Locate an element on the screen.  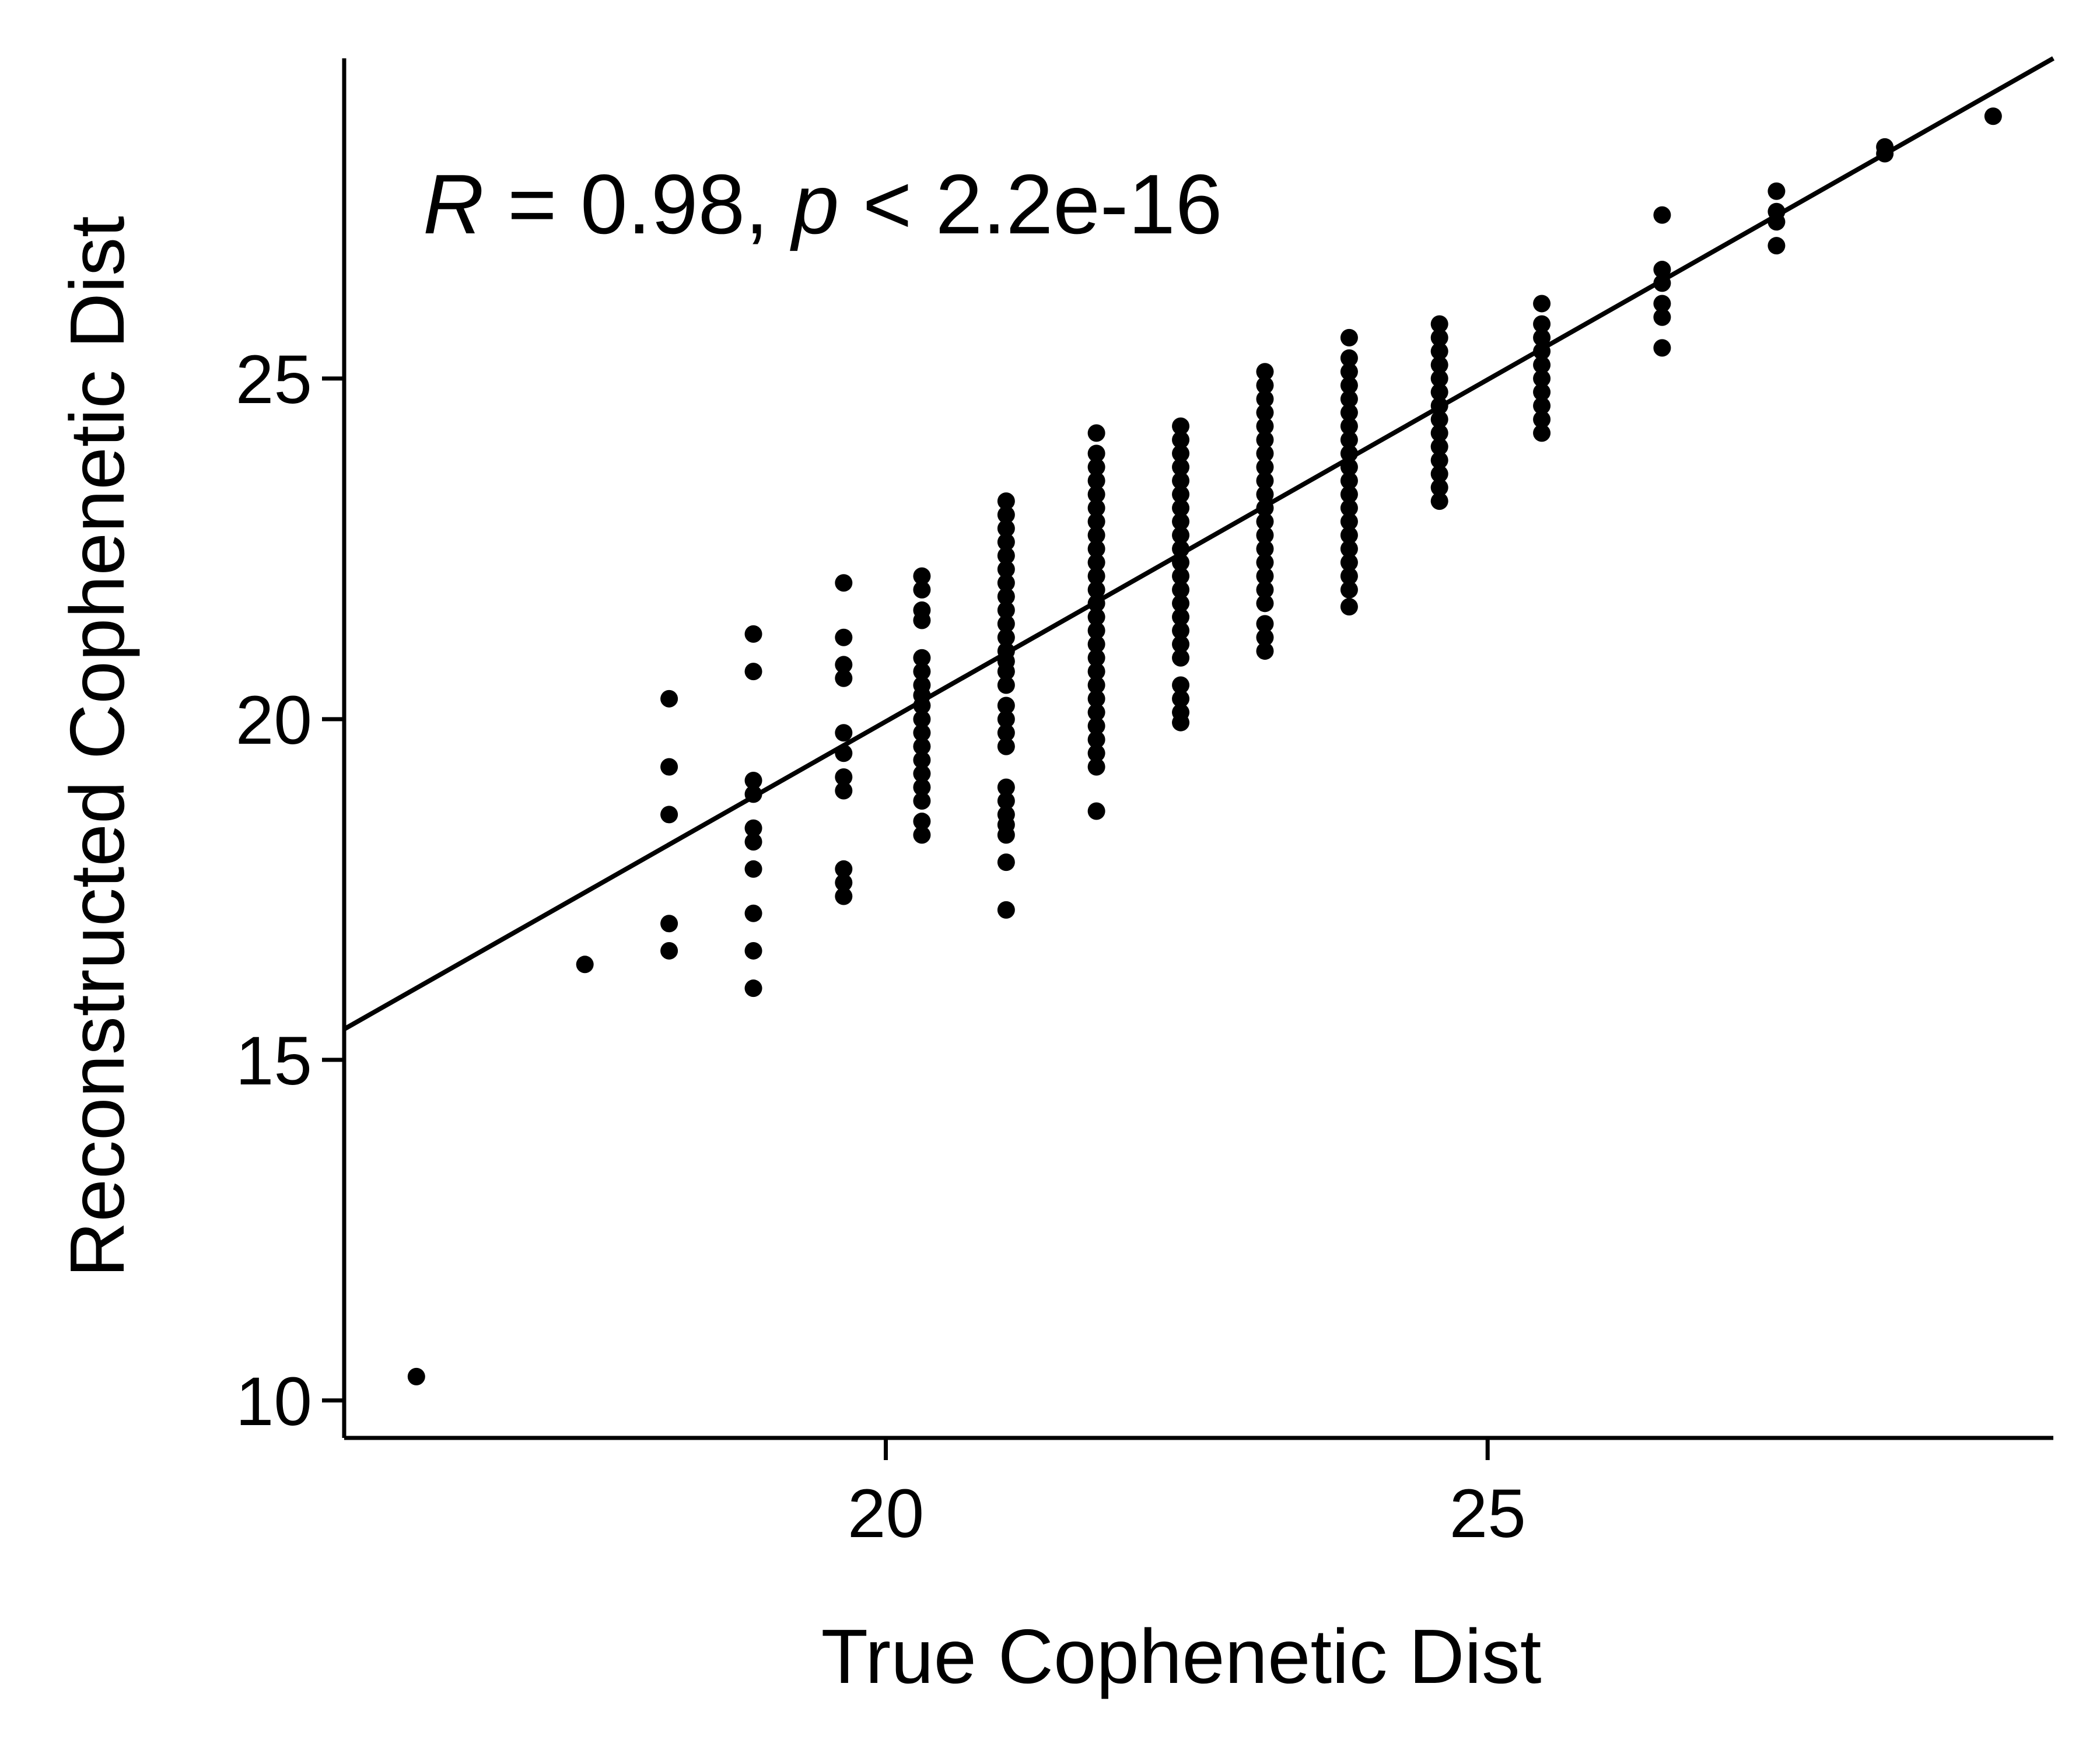
x-tick-label: 25 is located at coordinates (1488, 1513).